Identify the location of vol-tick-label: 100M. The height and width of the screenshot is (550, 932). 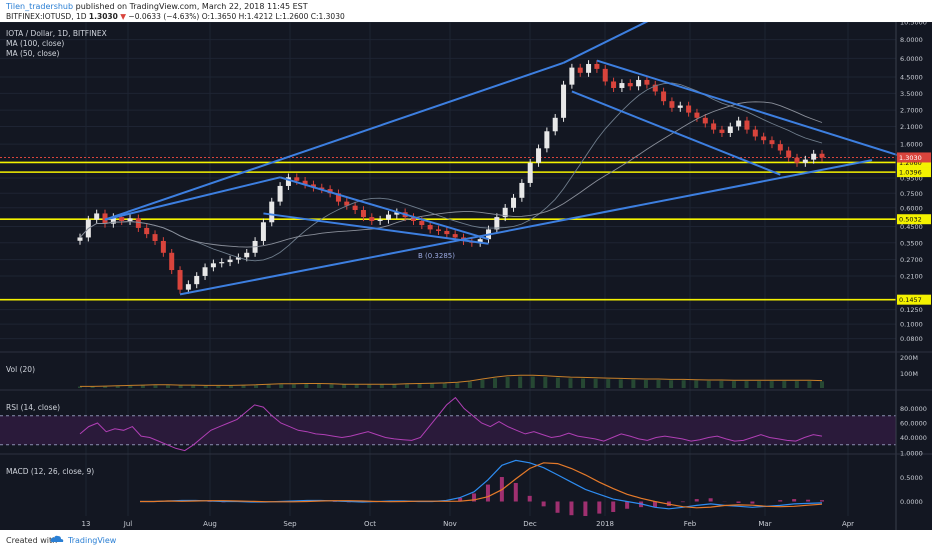
(909, 374).